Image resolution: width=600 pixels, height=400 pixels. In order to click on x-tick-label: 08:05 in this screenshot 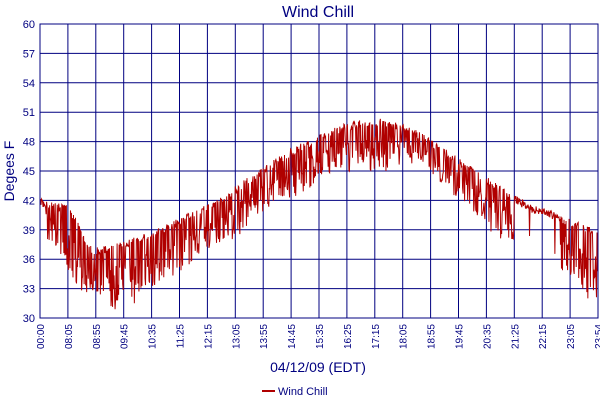, I will do `click(69, 336)`.